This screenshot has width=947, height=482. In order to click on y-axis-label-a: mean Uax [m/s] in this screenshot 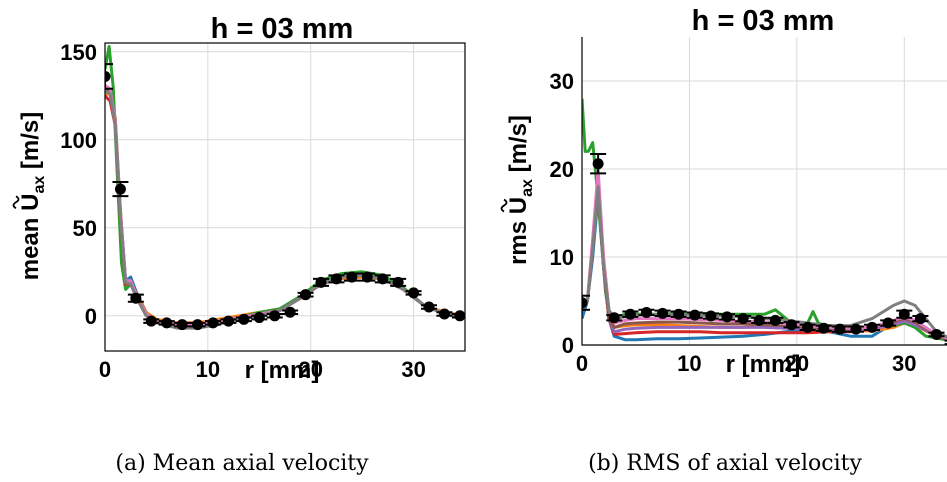, I will do `click(30, 196)`.